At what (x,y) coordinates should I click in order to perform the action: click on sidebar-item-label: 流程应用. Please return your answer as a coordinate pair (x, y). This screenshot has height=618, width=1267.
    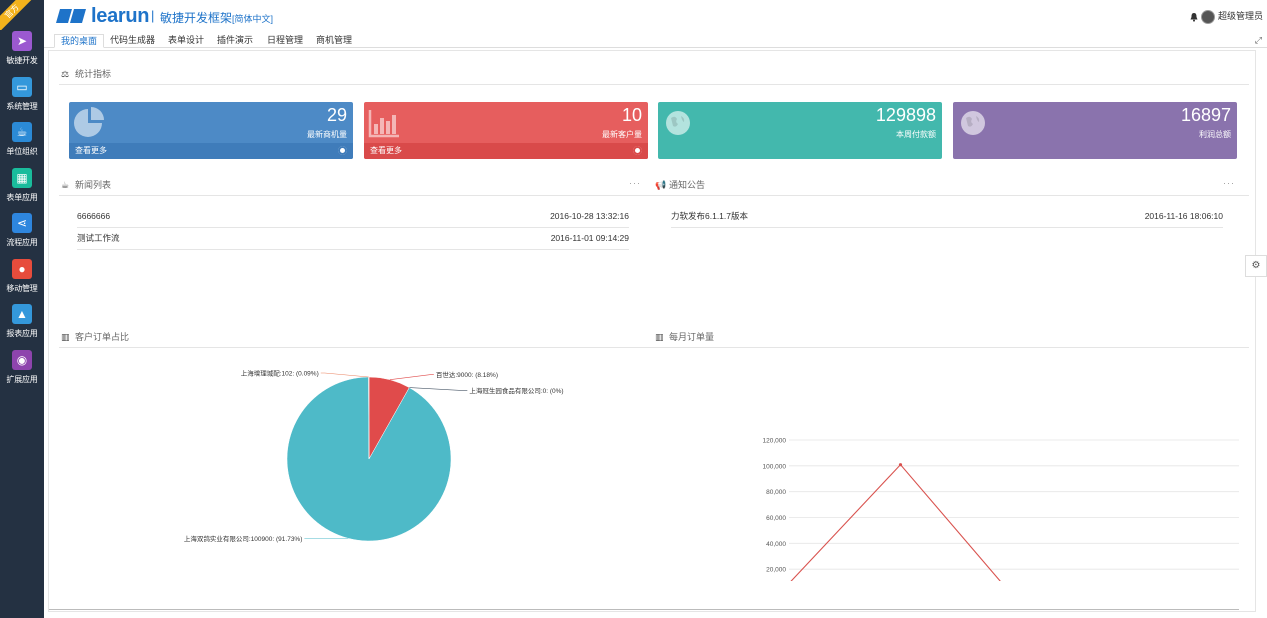
    Looking at the image, I should click on (22, 242).